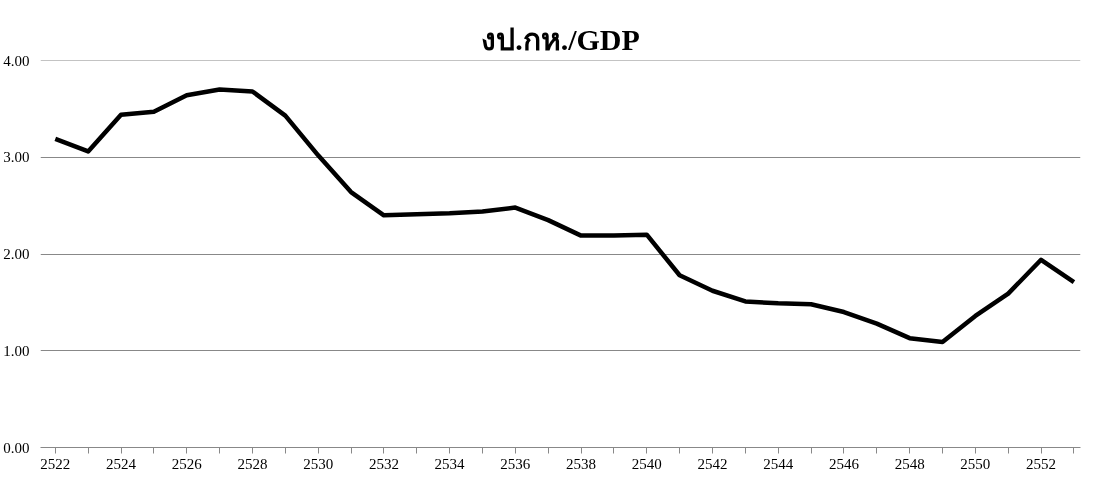  I want to click on x-tick-label: 2524, so click(121, 463).